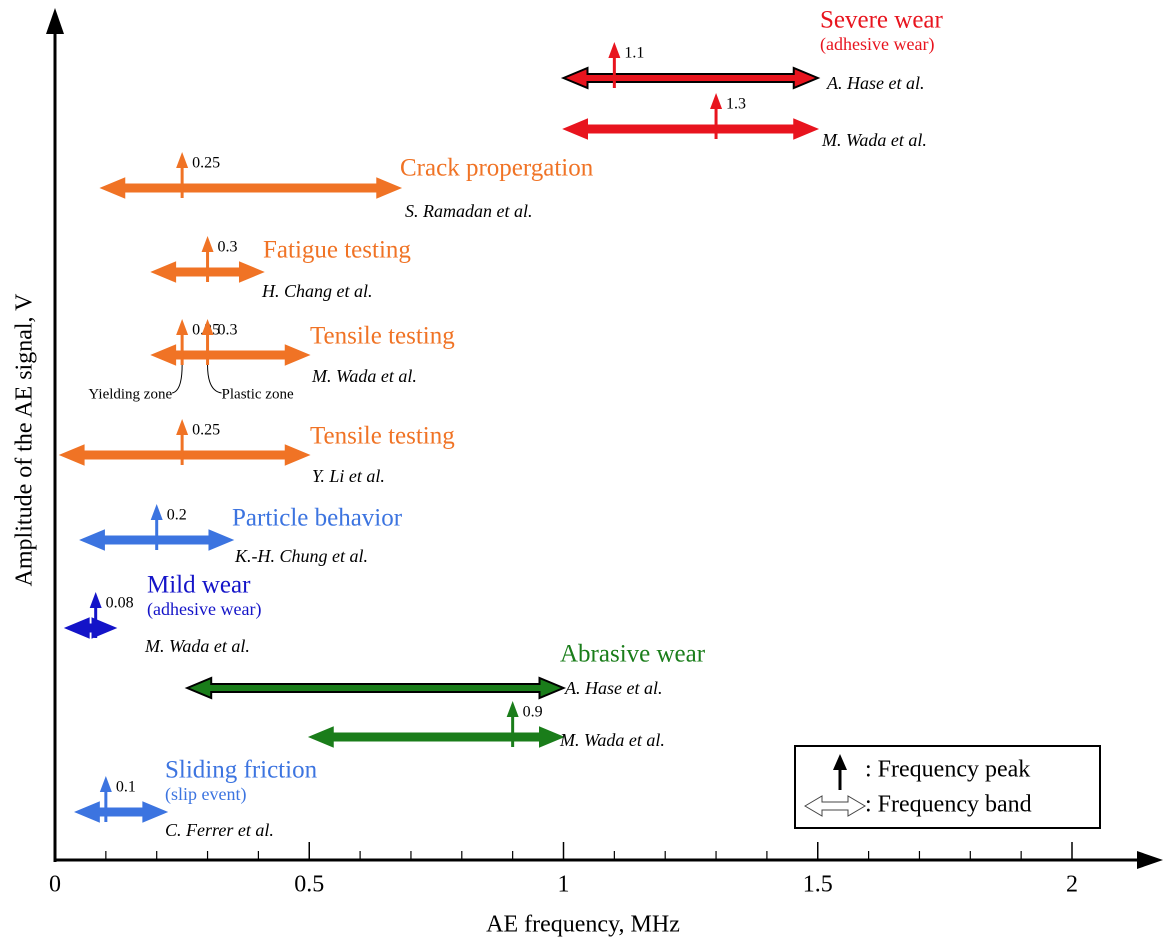  I want to click on legend-peak-head, so click(840, 762).